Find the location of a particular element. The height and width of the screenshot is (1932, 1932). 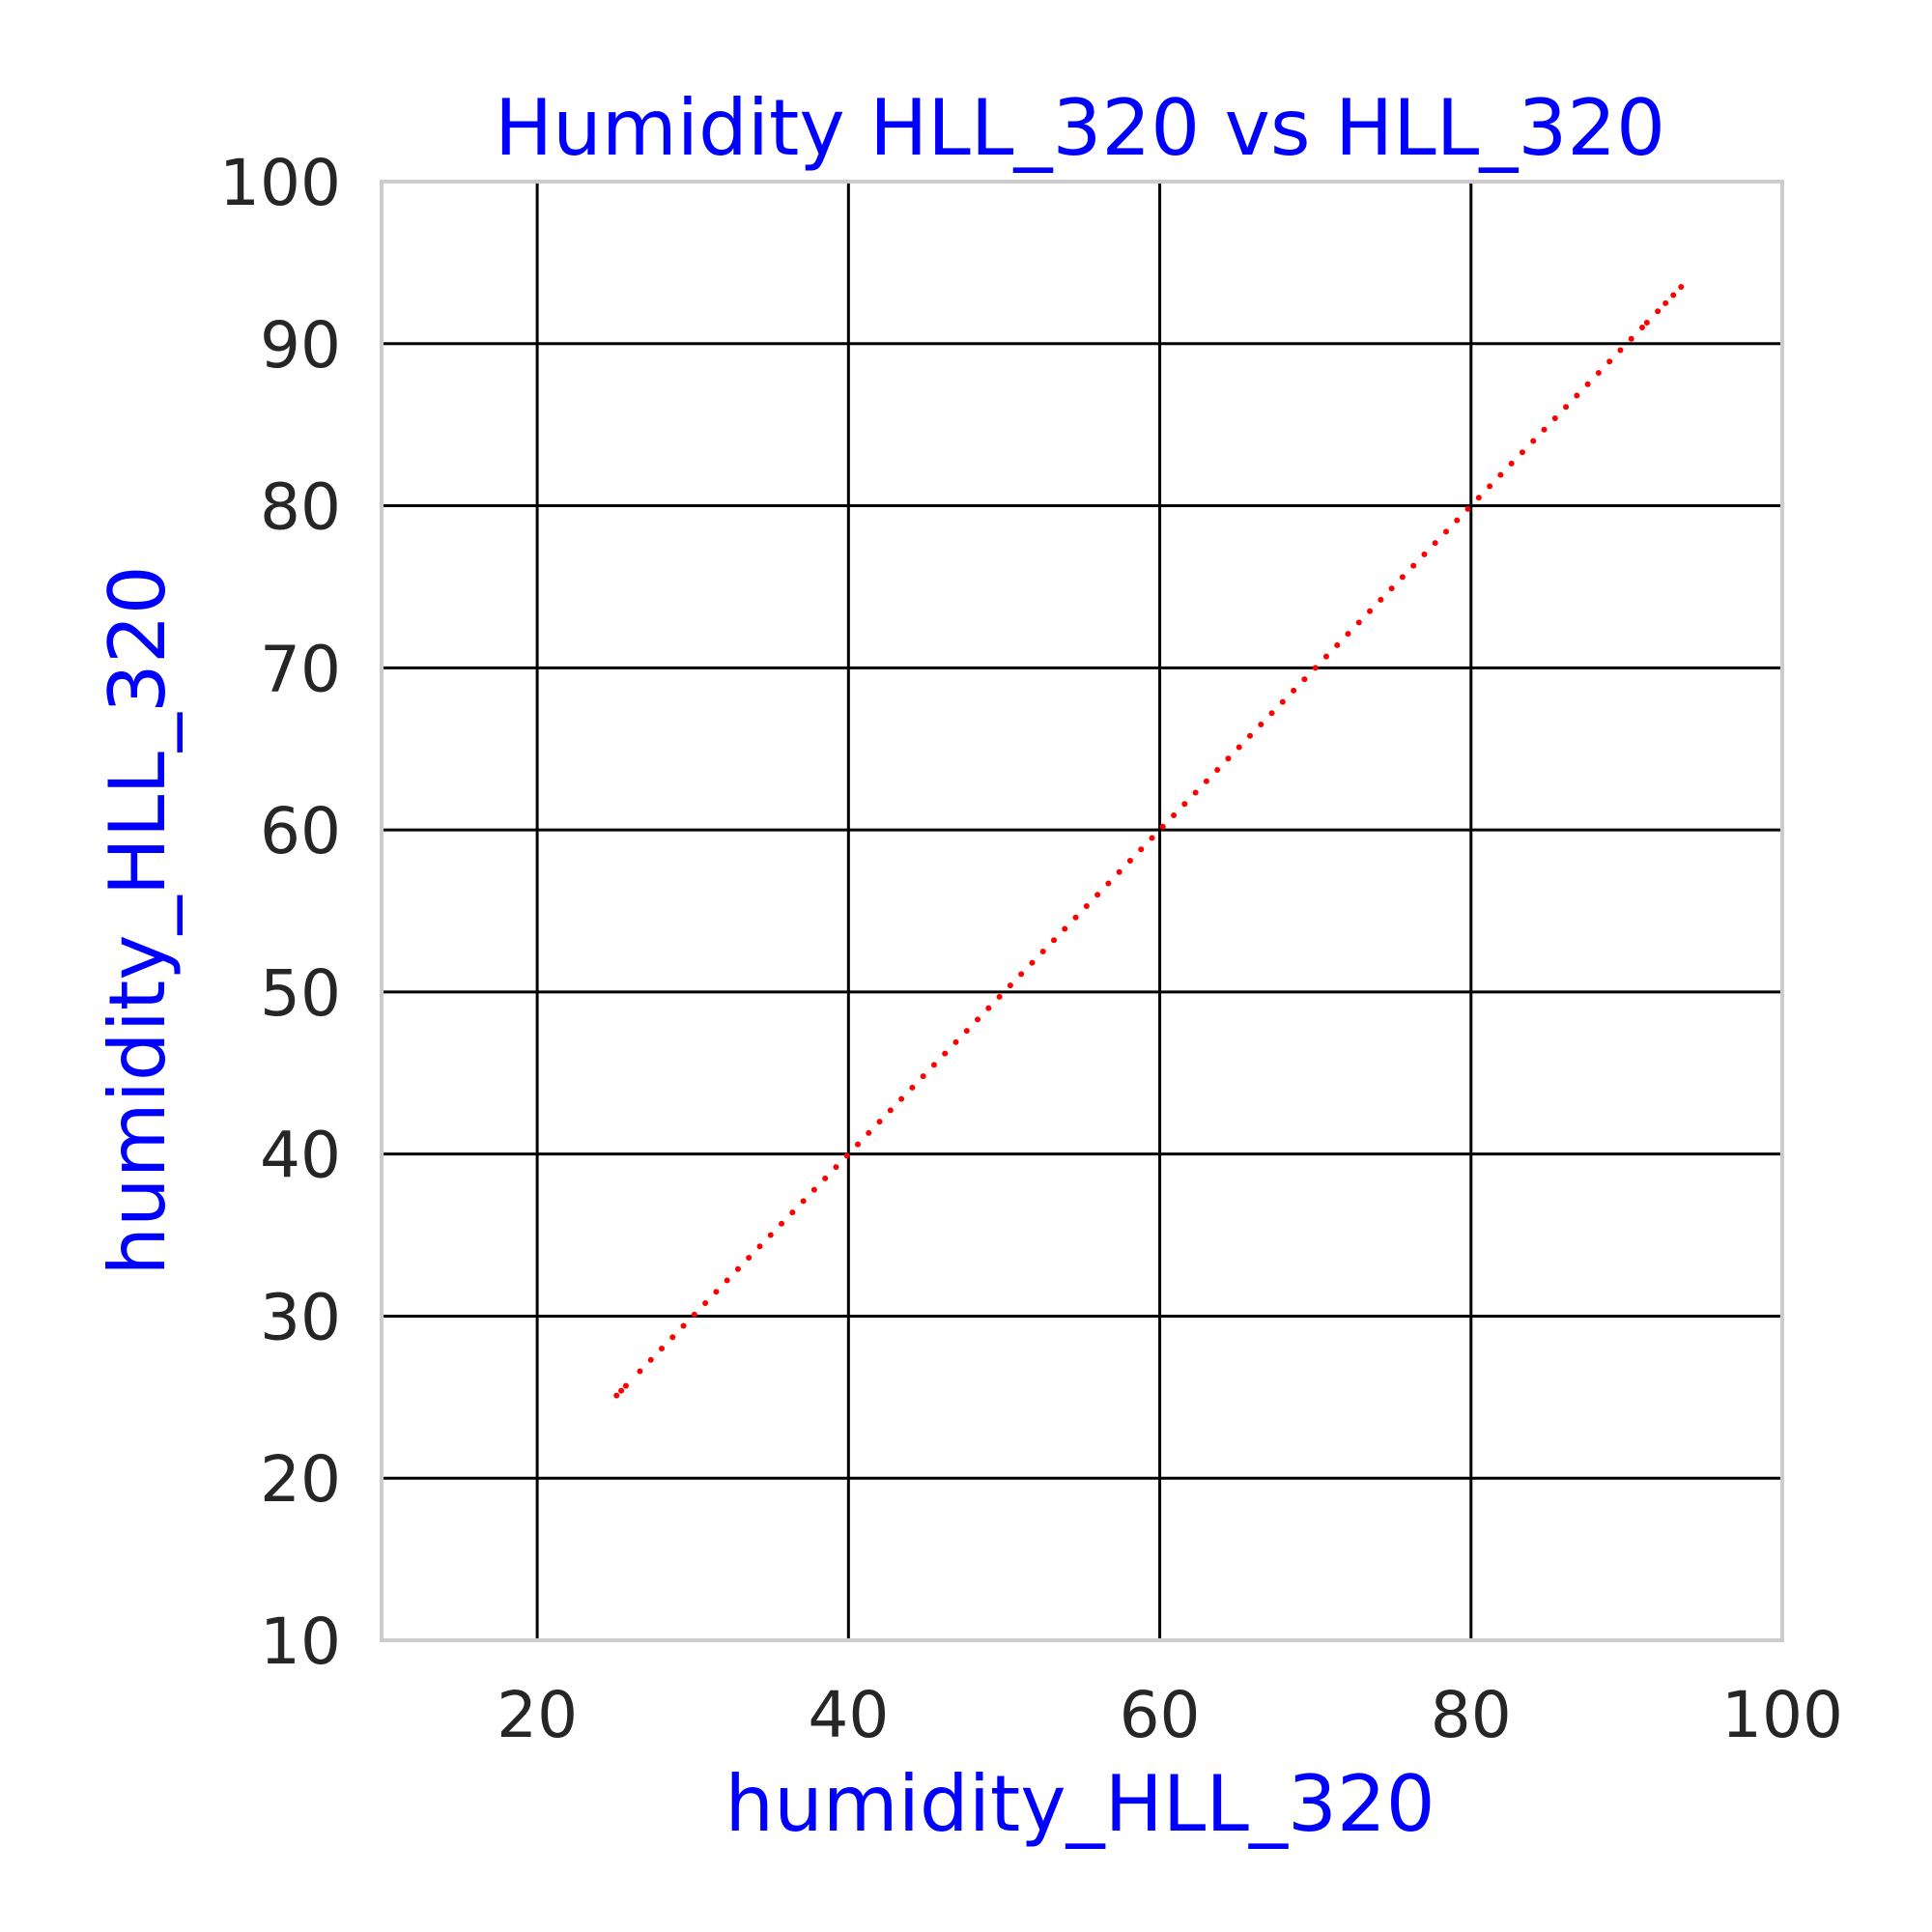

y-tick-label: 50 is located at coordinates (300, 993).